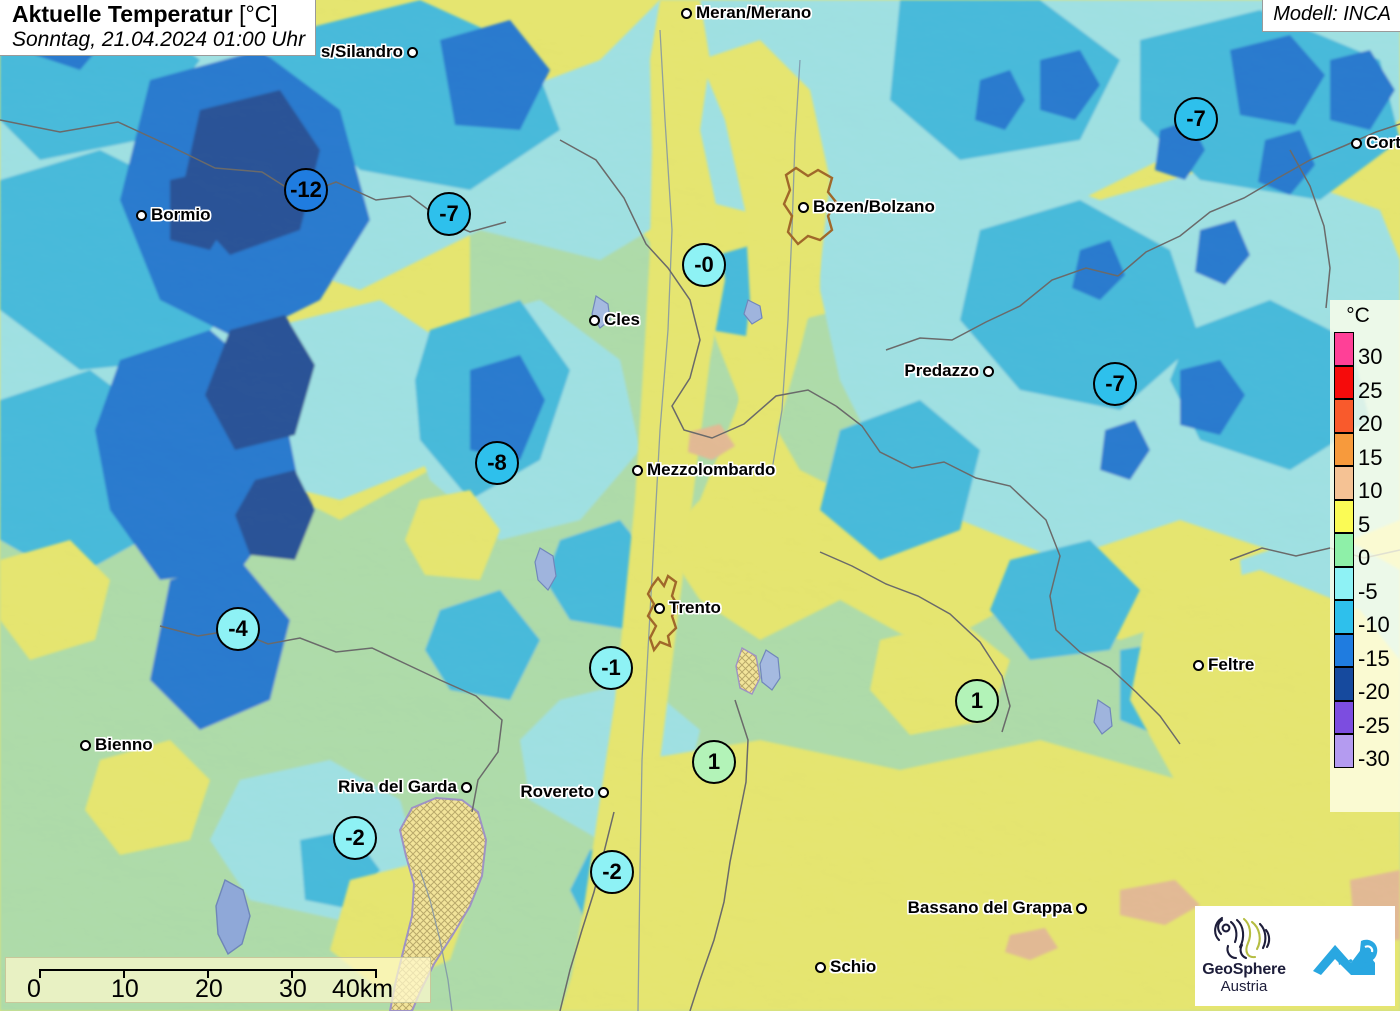 This screenshot has width=1400, height=1011. I want to click on city-label: s/Silandro, so click(361, 51).